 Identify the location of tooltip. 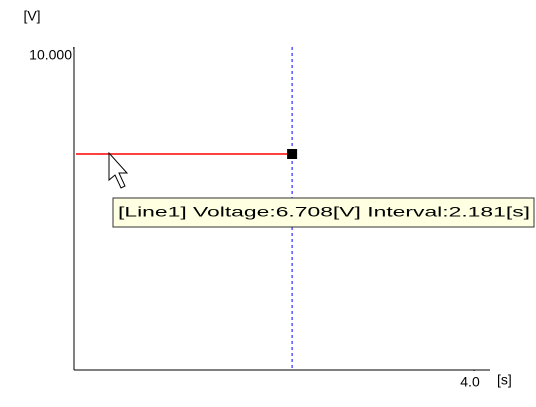
(323, 212).